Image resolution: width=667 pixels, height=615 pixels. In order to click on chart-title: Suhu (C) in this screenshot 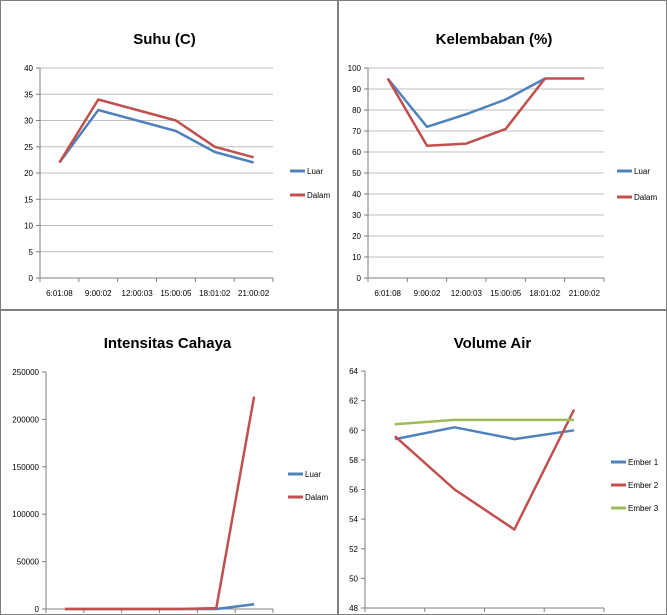, I will do `click(164, 39)`.